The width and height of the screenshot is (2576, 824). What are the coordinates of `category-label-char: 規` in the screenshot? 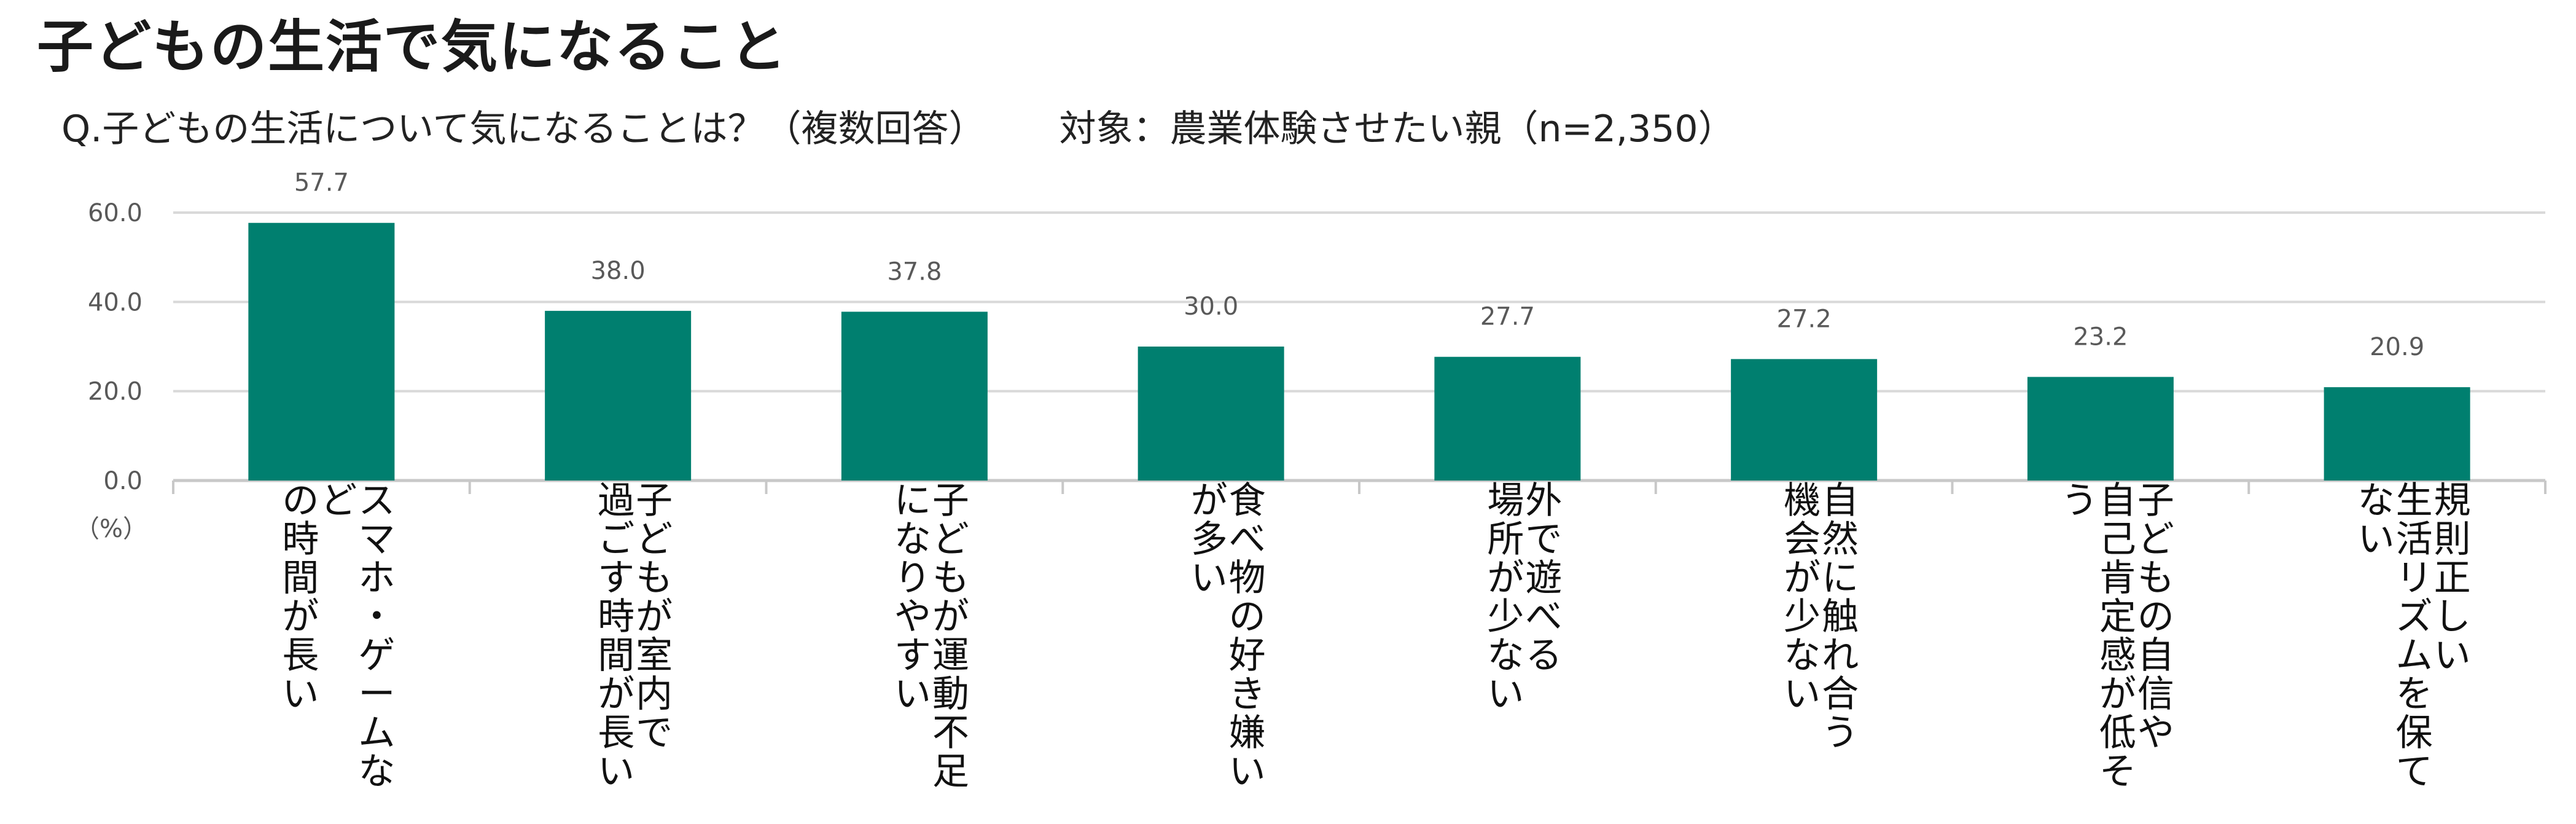 It's located at (2452, 501).